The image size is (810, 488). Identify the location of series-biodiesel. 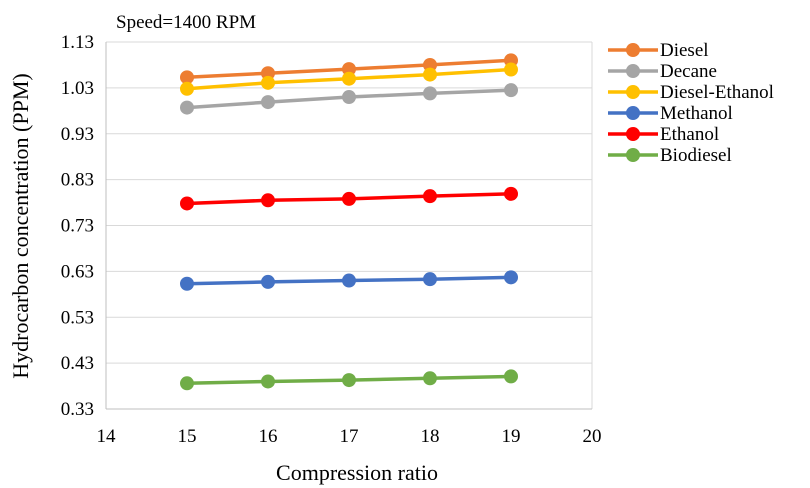
(349, 380).